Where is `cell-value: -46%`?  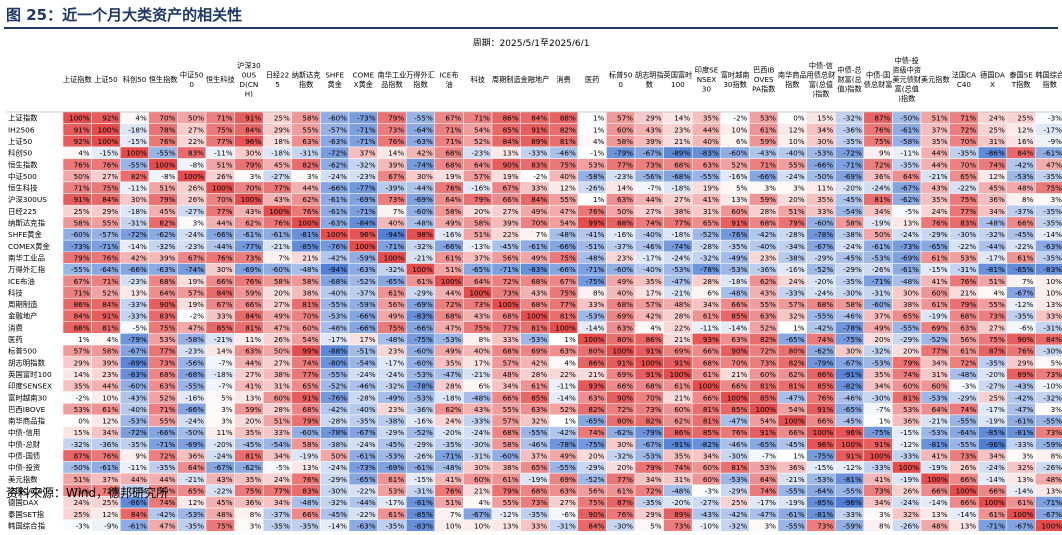
cell-value: -46% is located at coordinates (538, 444).